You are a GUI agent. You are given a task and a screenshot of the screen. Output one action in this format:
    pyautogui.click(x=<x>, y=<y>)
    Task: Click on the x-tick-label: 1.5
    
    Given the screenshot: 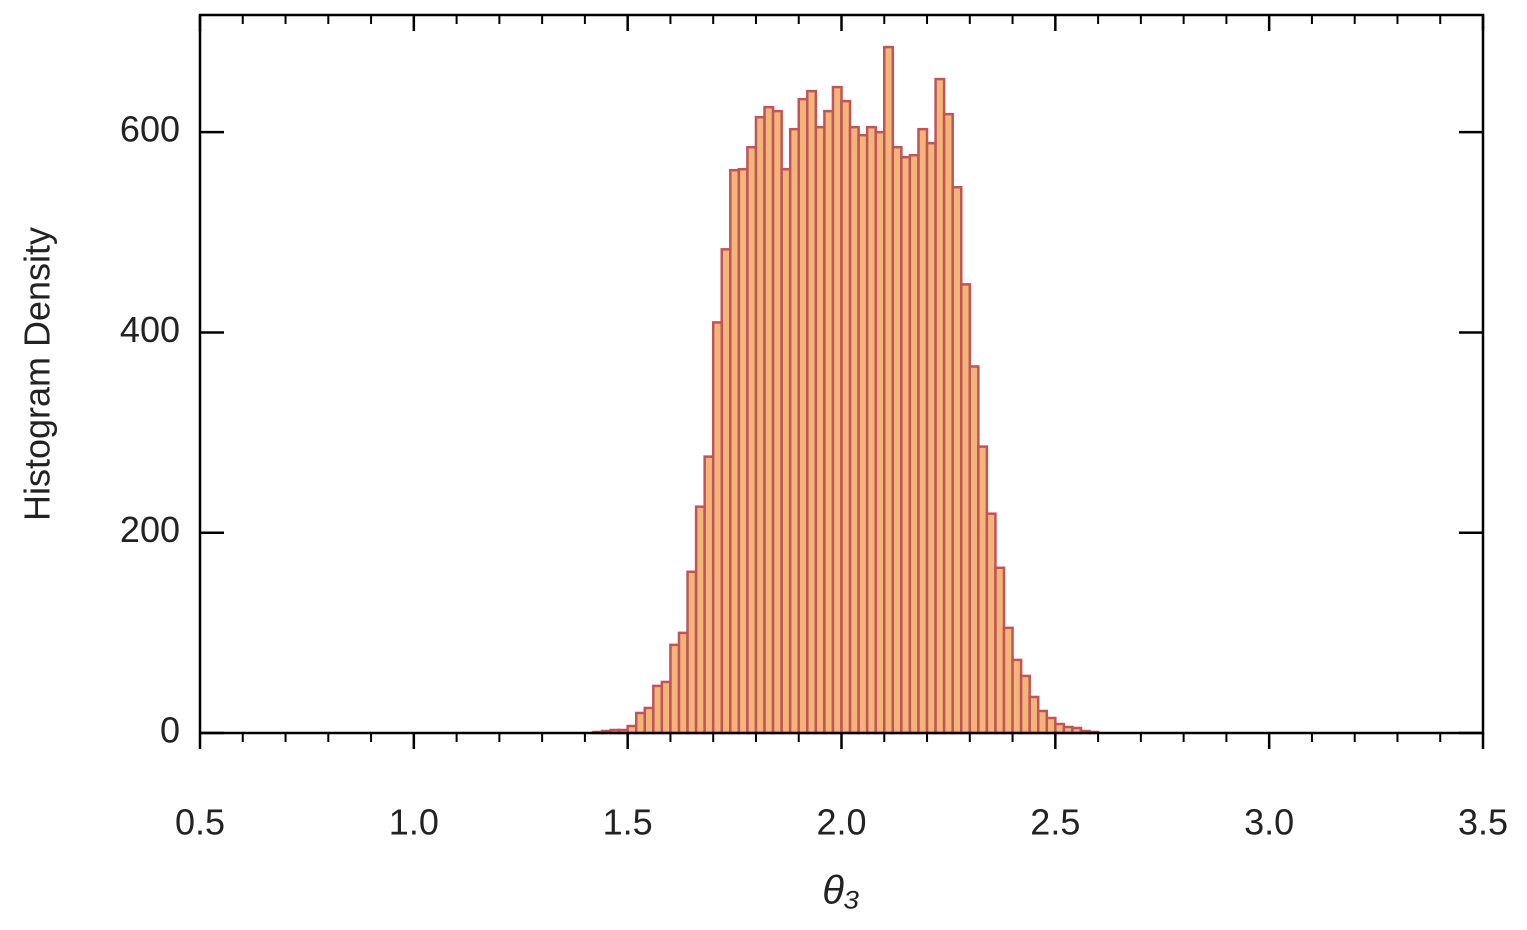 What is the action you would take?
    pyautogui.click(x=628, y=822)
    